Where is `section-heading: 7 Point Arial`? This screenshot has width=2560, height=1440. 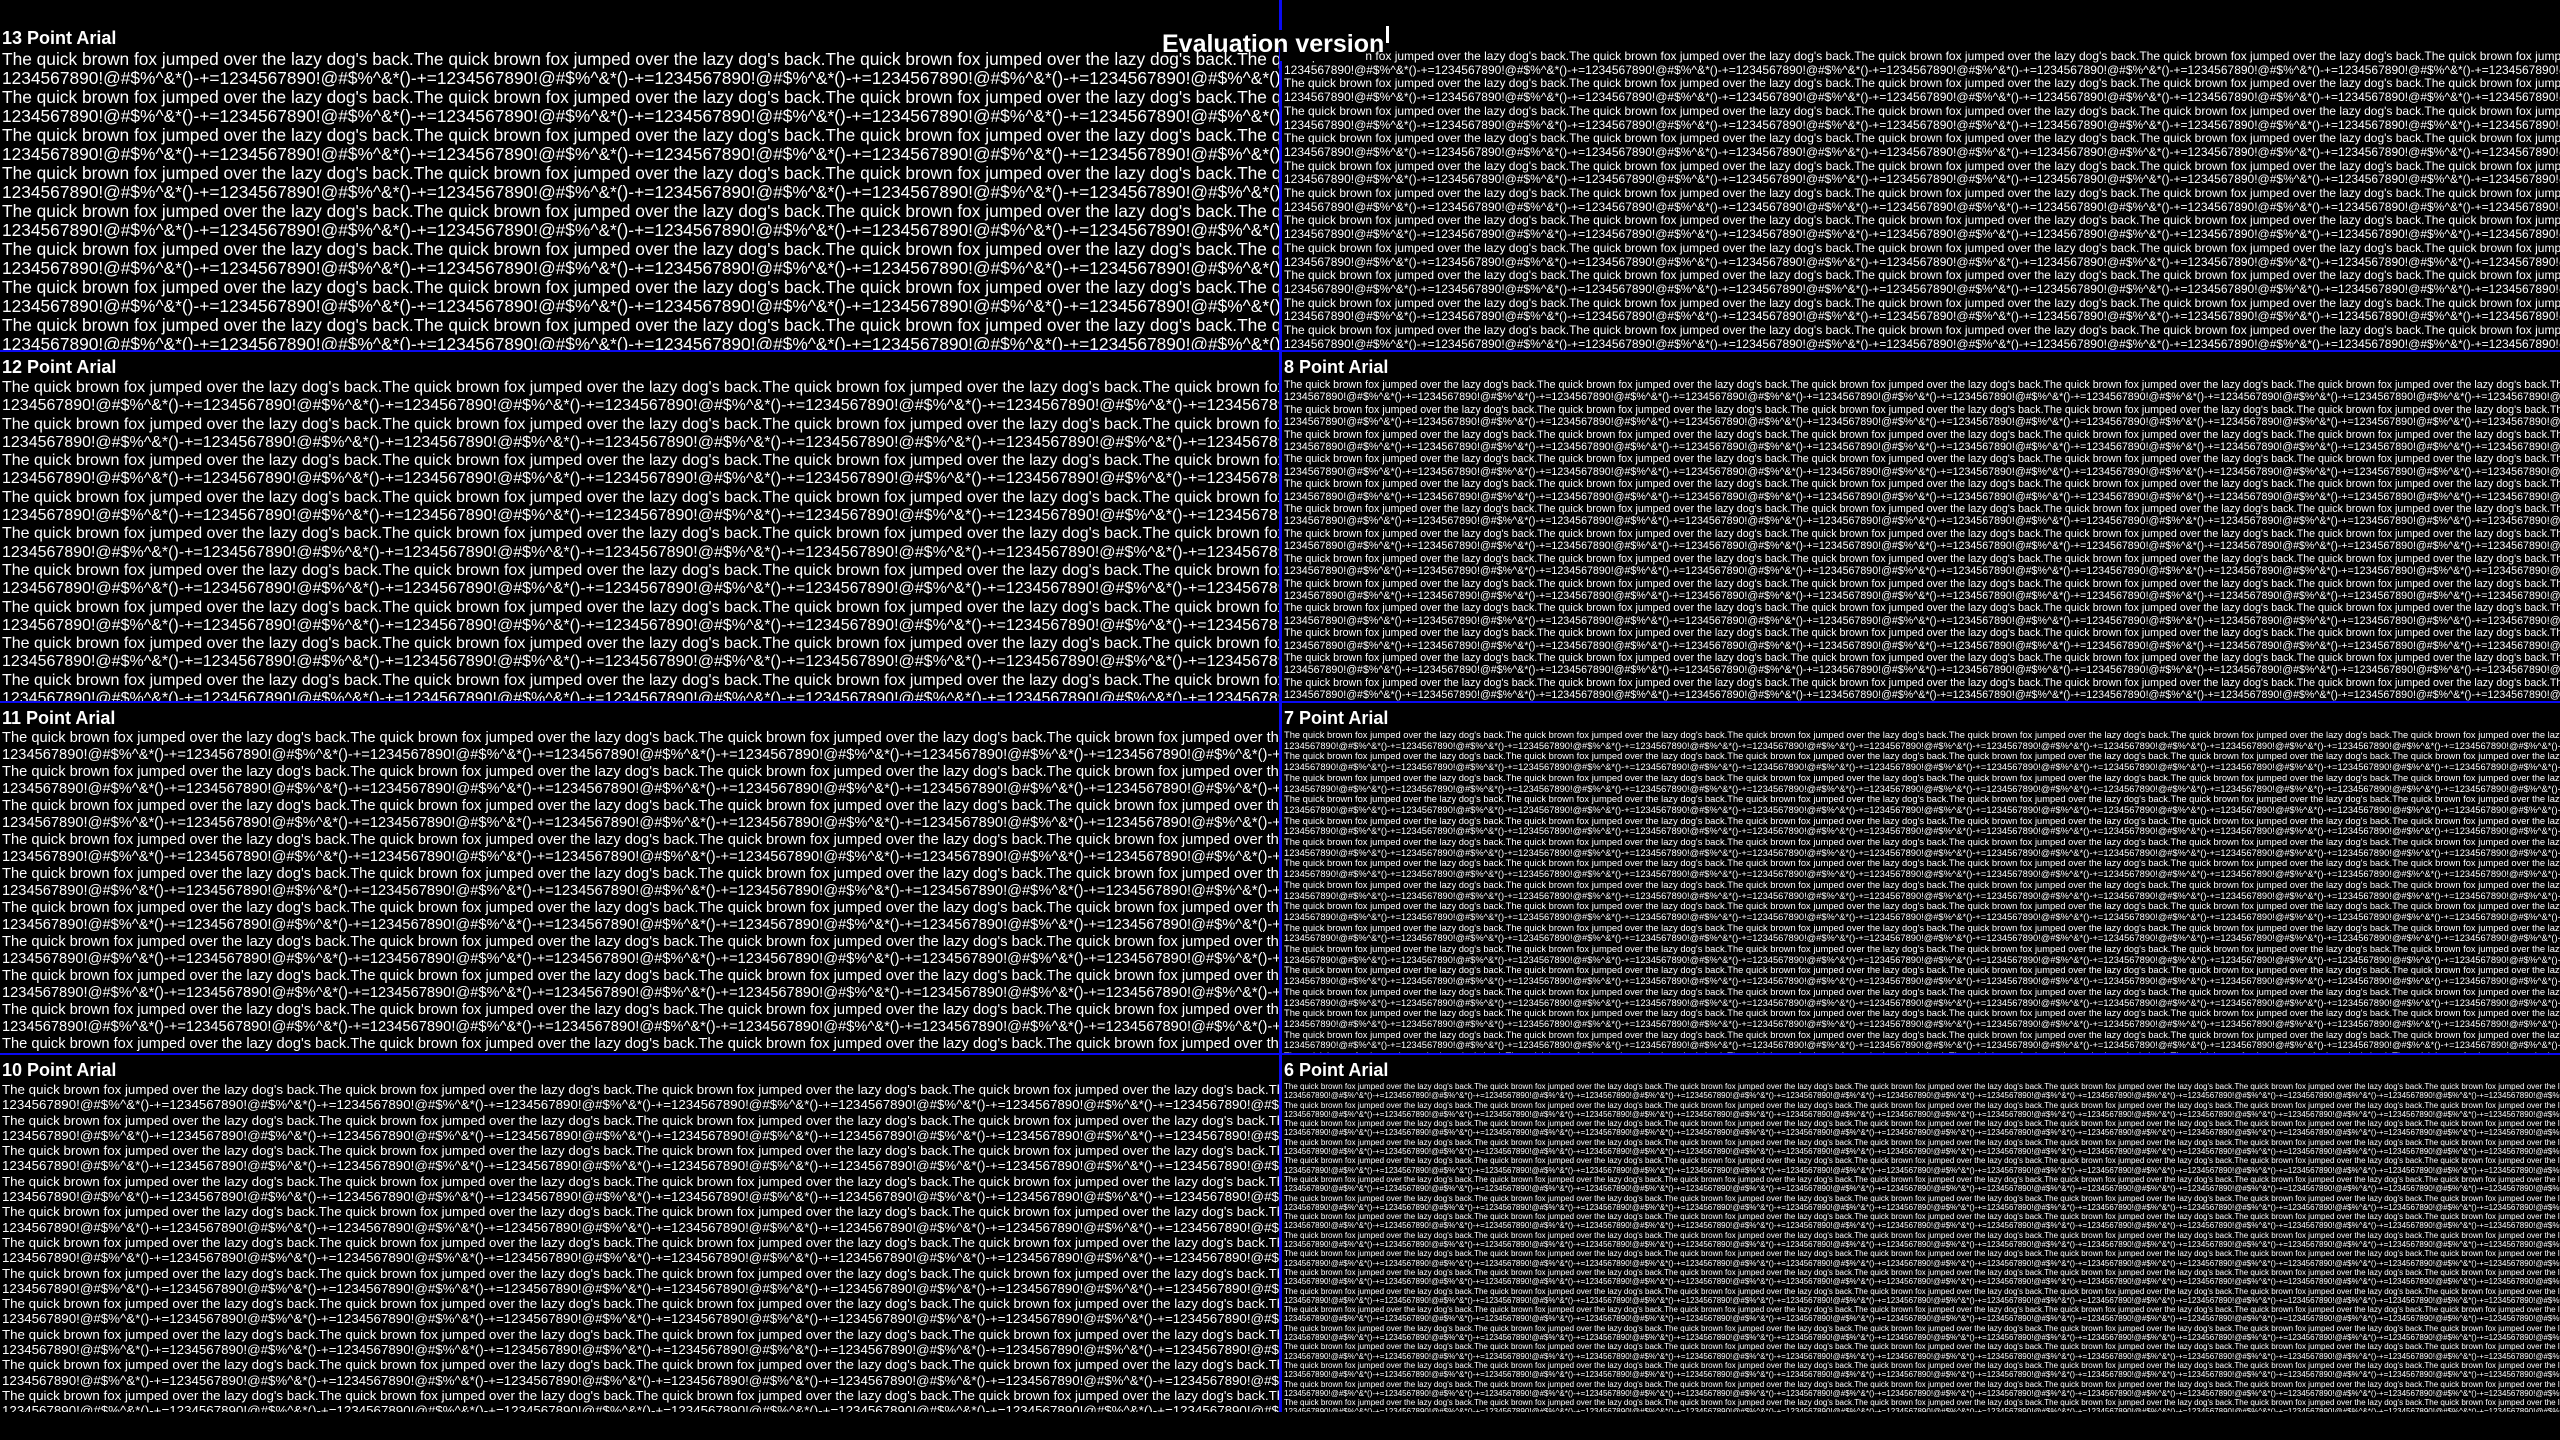 section-heading: 7 Point Arial is located at coordinates (1336, 718).